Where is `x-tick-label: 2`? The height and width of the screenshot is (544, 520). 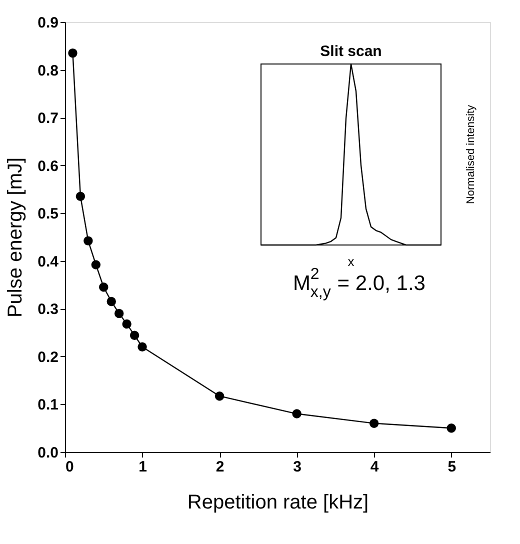
x-tick-label: 2 is located at coordinates (220, 467).